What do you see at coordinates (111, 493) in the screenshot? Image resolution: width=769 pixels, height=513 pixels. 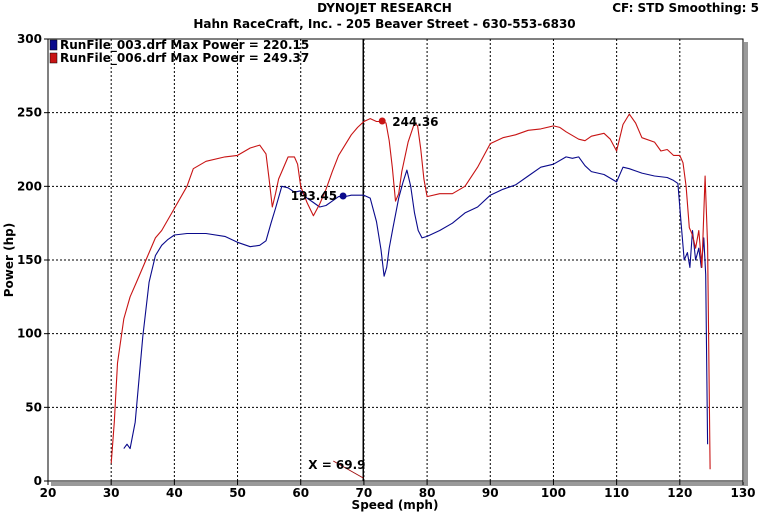 I see `x-tick-label: 30` at bounding box center [111, 493].